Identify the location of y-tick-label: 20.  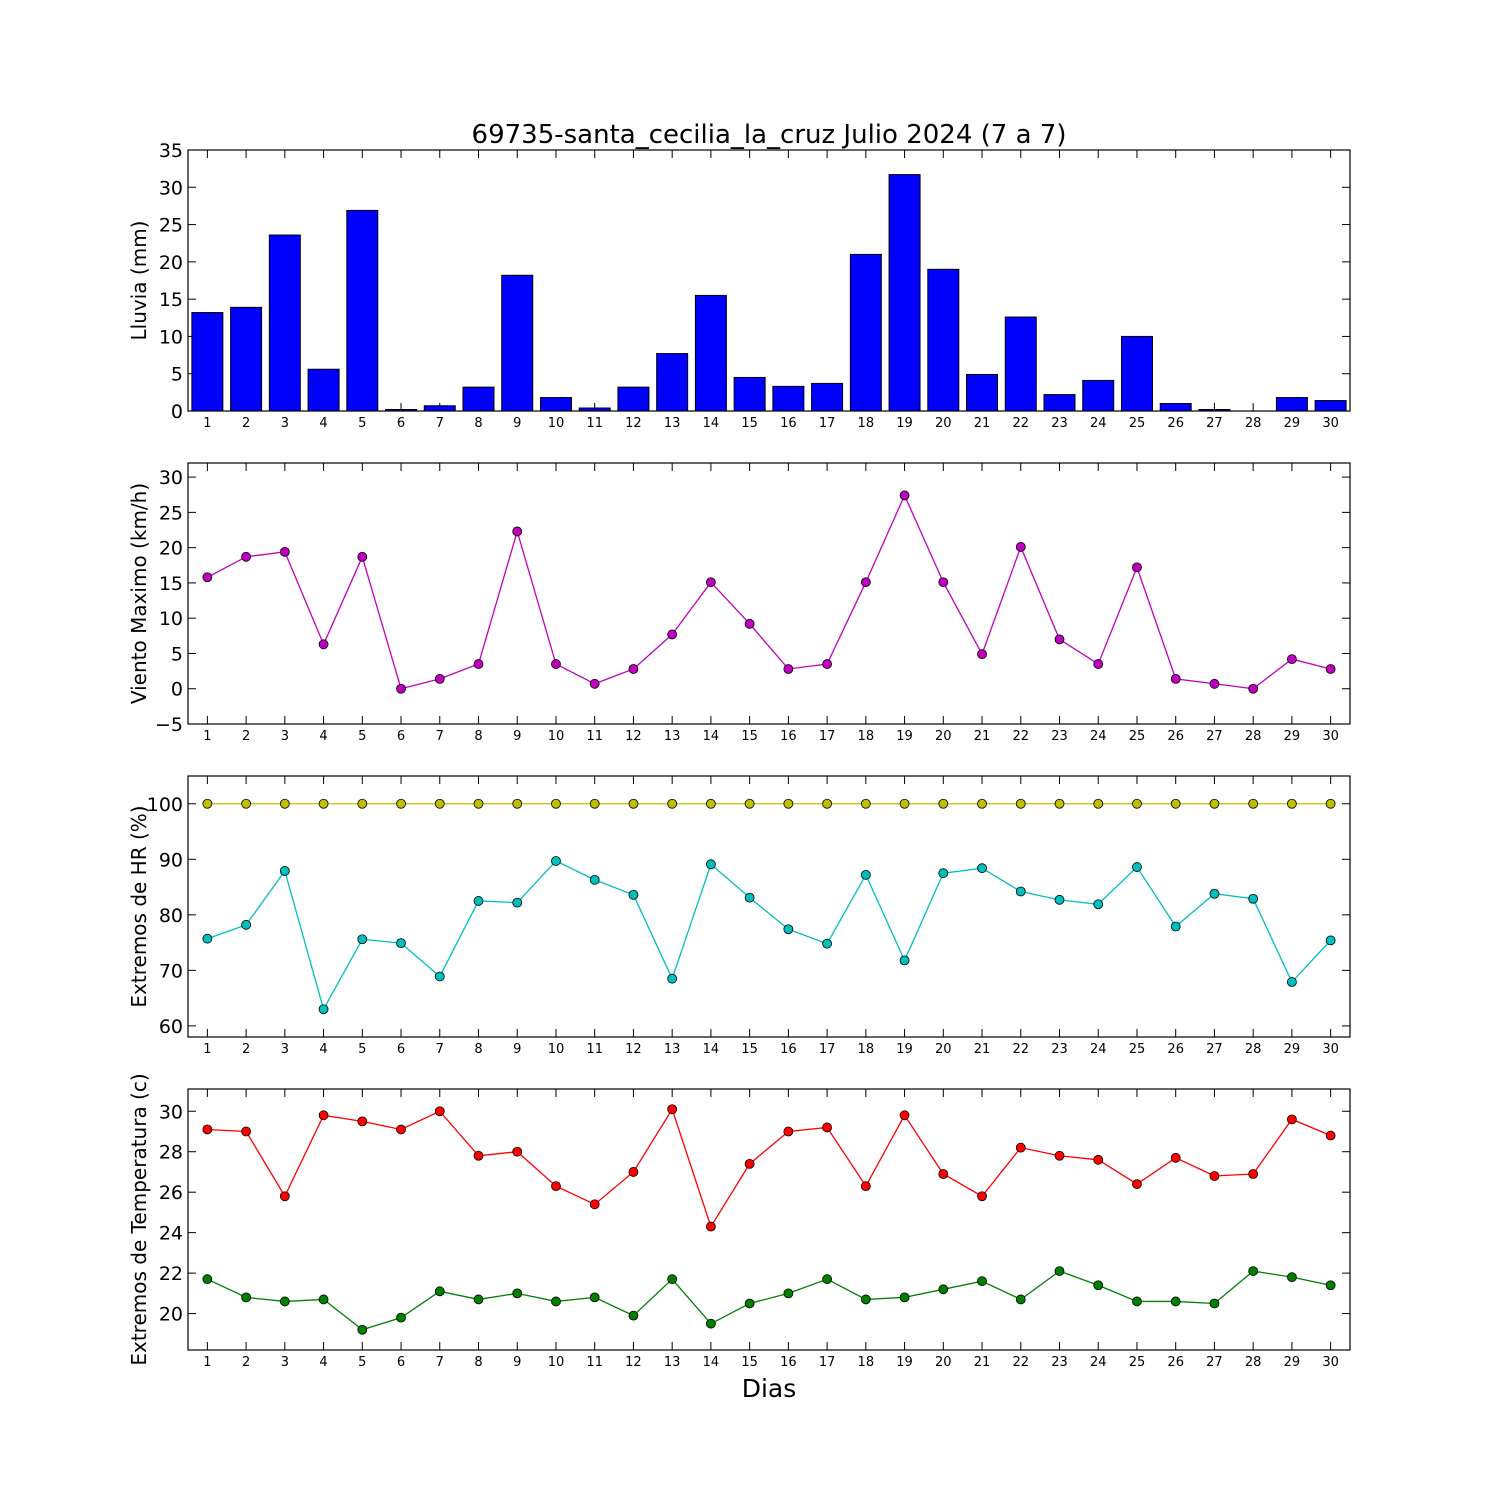
(171, 549).